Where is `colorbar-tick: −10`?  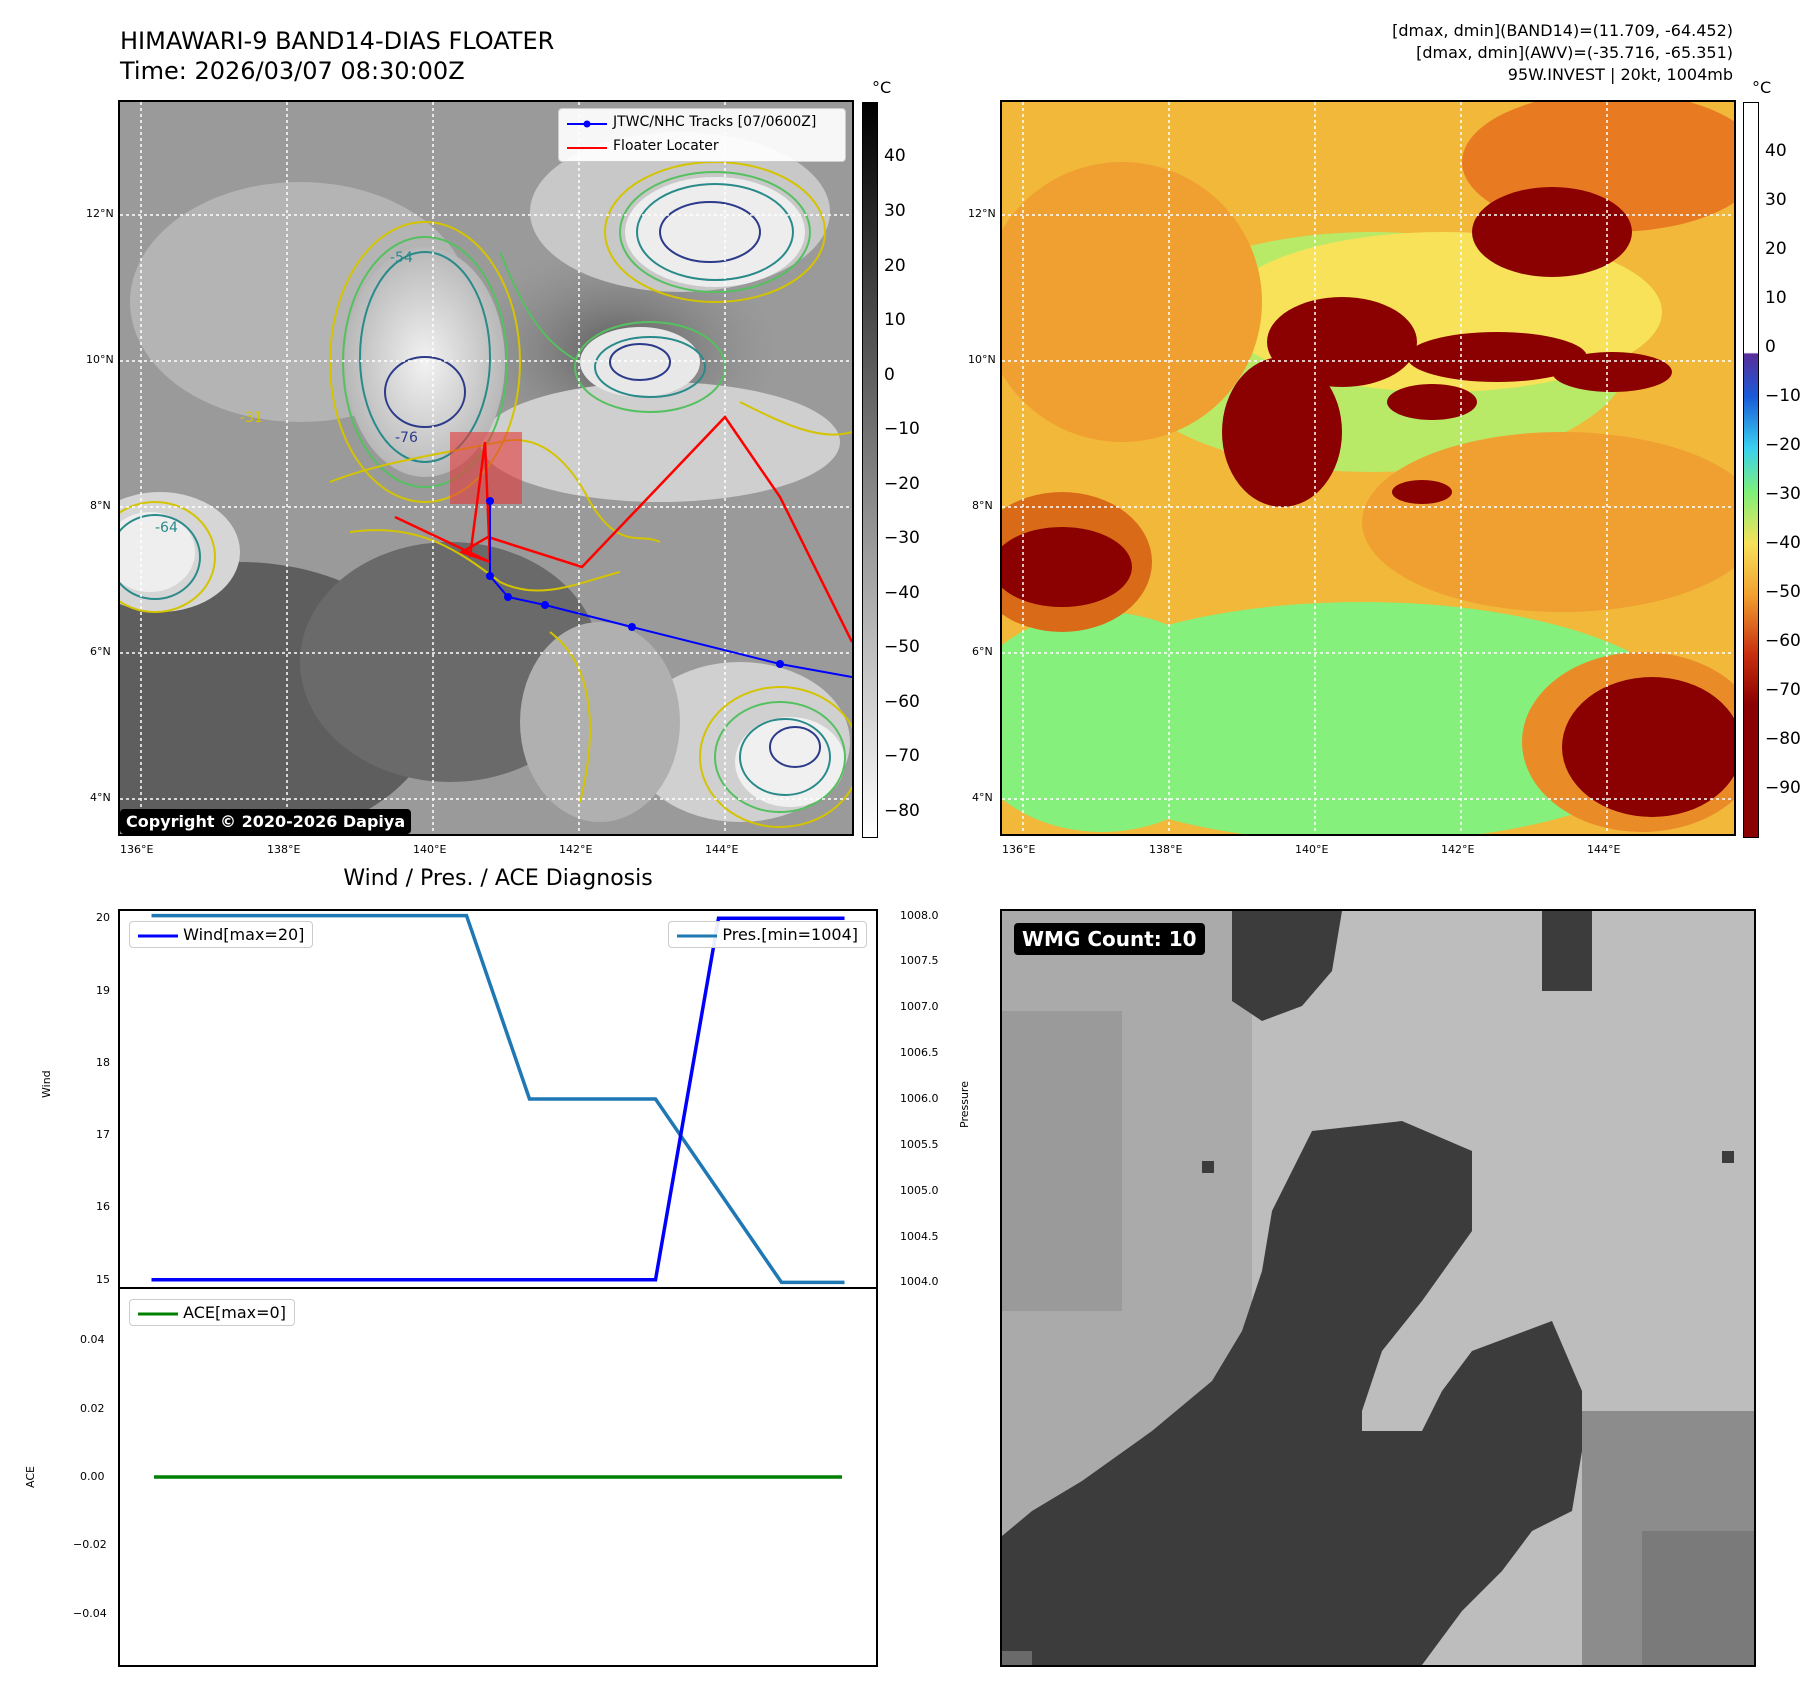 colorbar-tick: −10 is located at coordinates (902, 429).